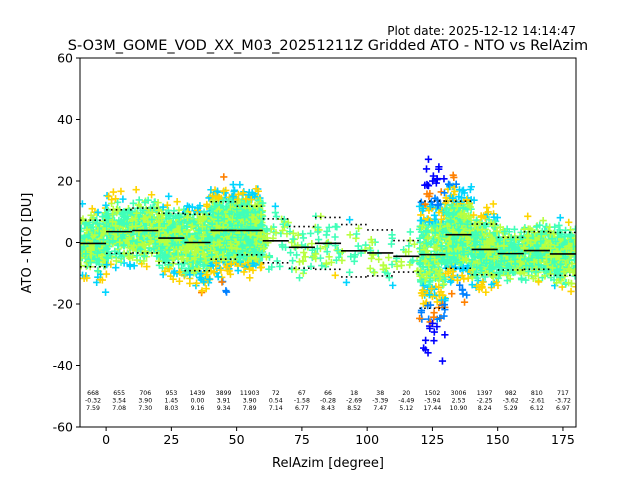 Image resolution: width=640 pixels, height=480 pixels. What do you see at coordinates (224, 393) in the screenshot?
I see `bin-count-label: 3899` at bounding box center [224, 393].